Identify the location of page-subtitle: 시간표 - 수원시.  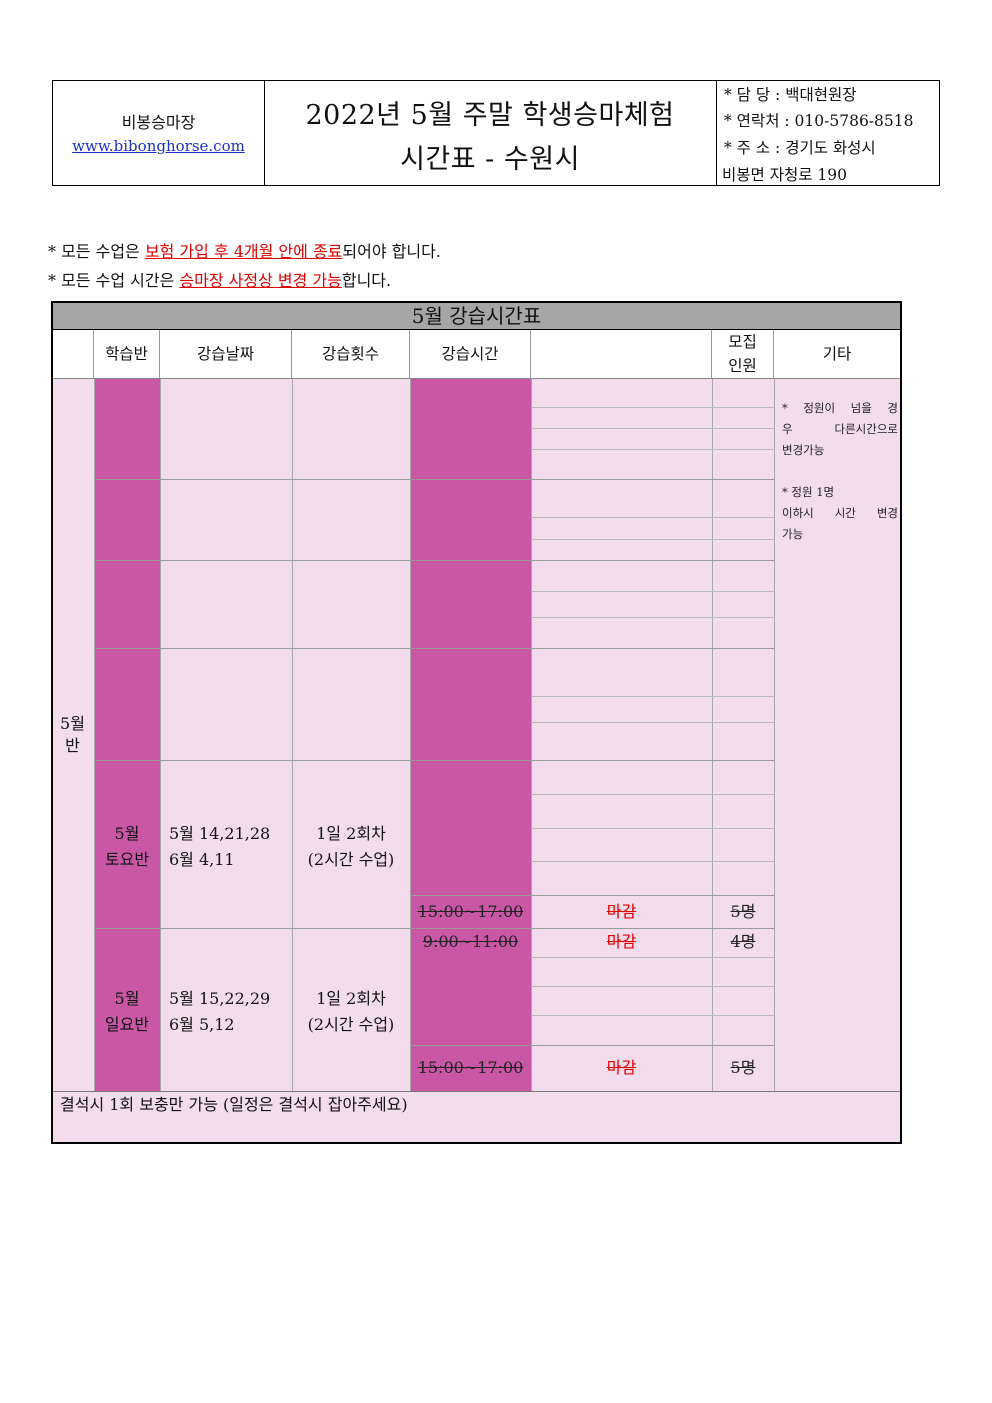
(490, 159).